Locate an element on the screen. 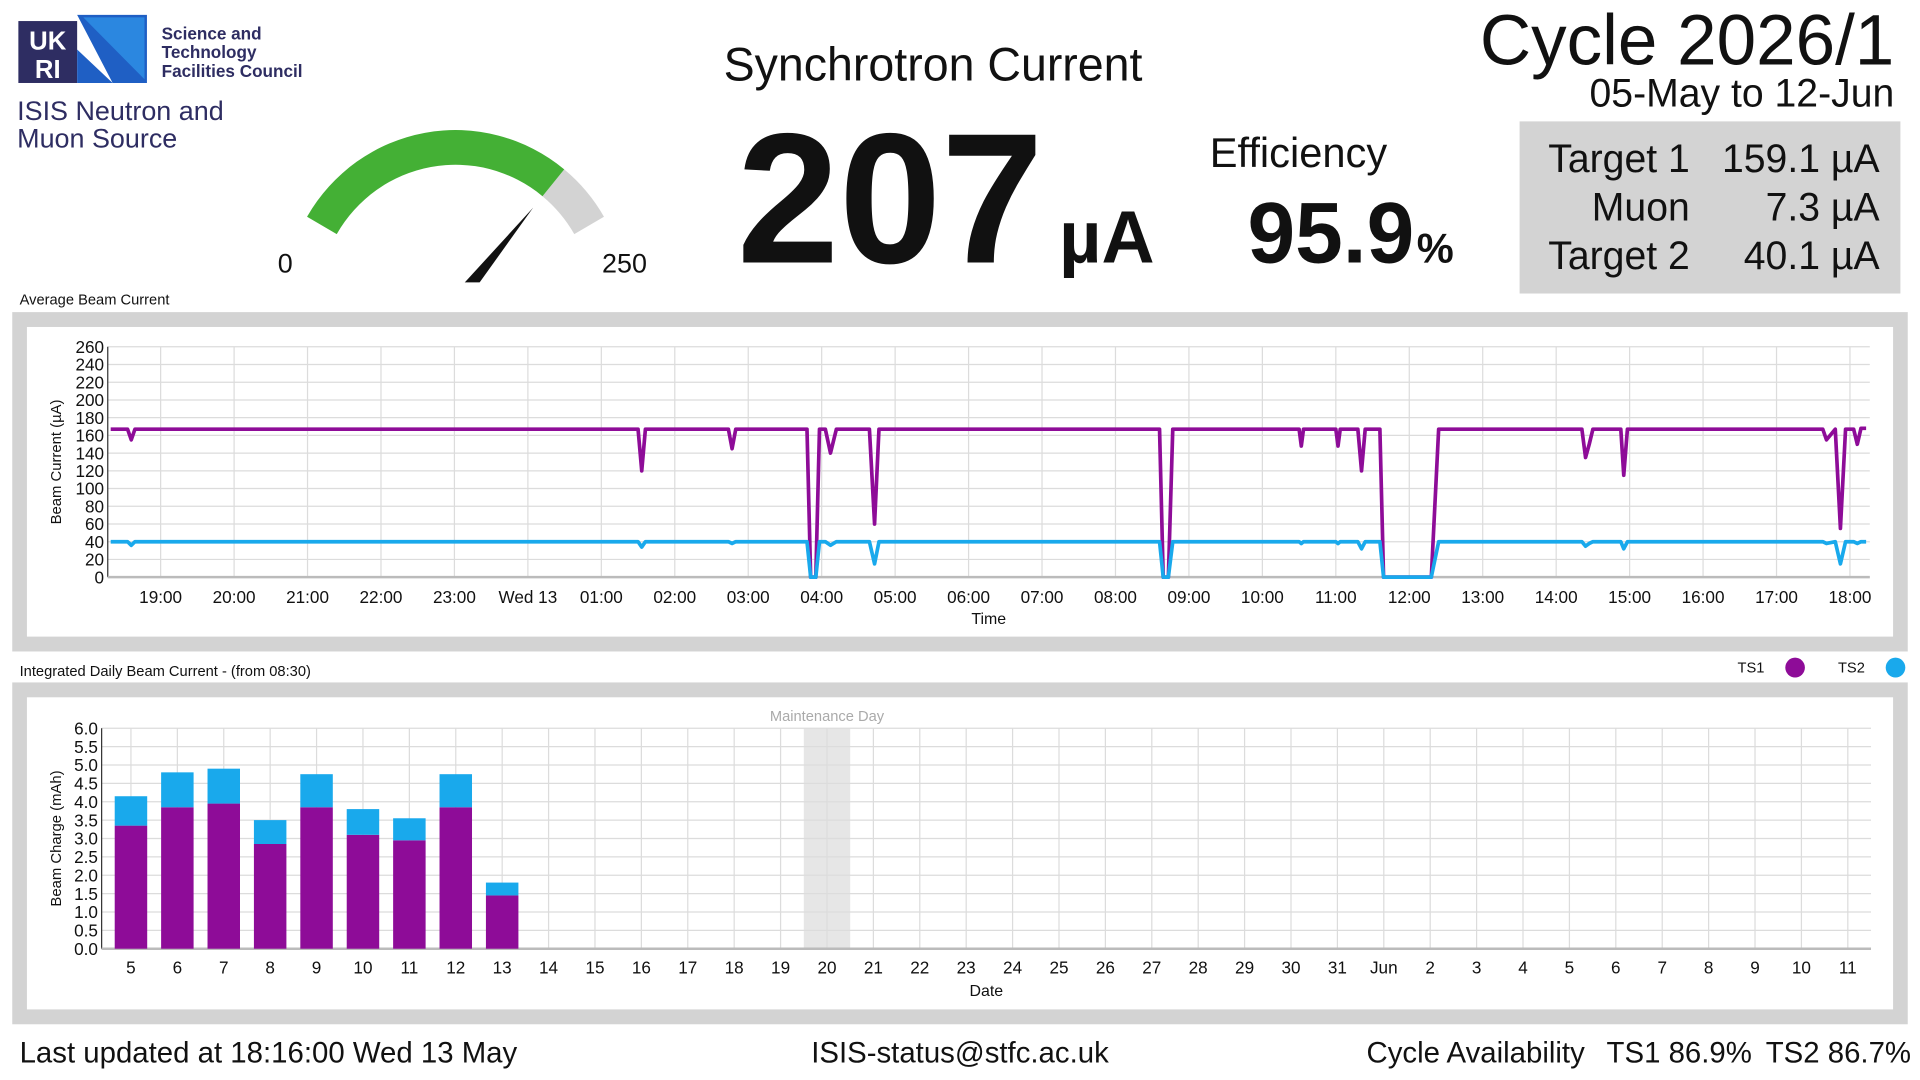 The width and height of the screenshot is (1920, 1080). y-axis-label: Beam Charge (mAh) is located at coordinates (57, 838).